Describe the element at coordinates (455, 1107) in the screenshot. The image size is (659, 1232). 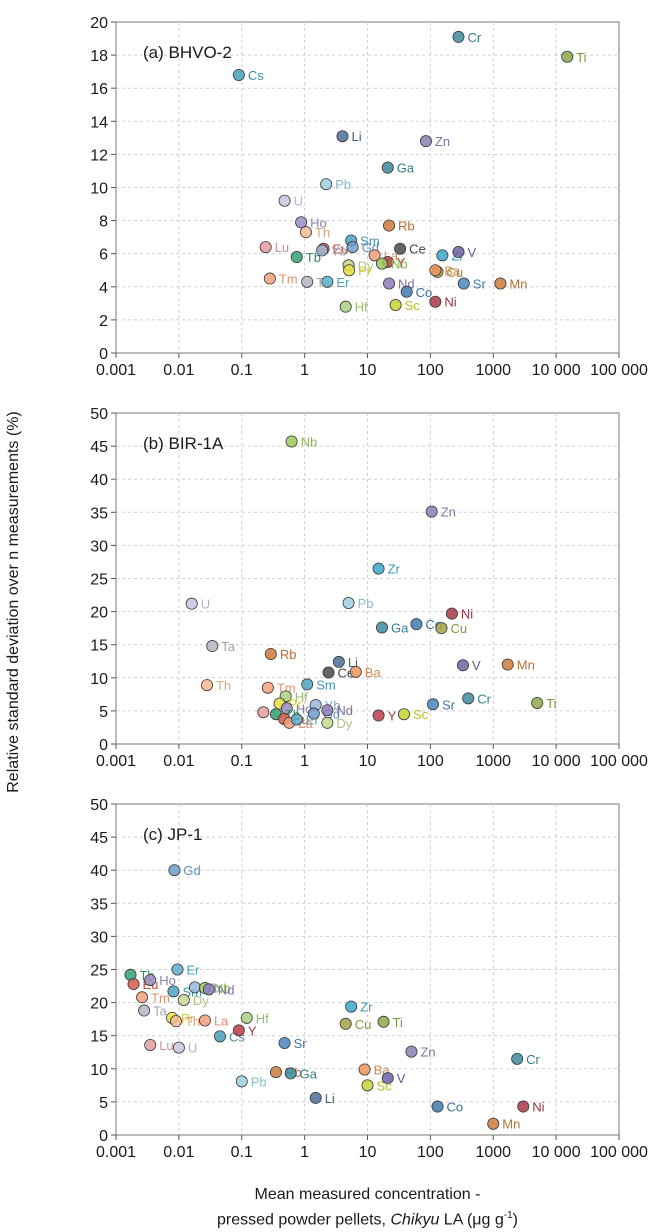
I see `point-label-co: Co` at that location.